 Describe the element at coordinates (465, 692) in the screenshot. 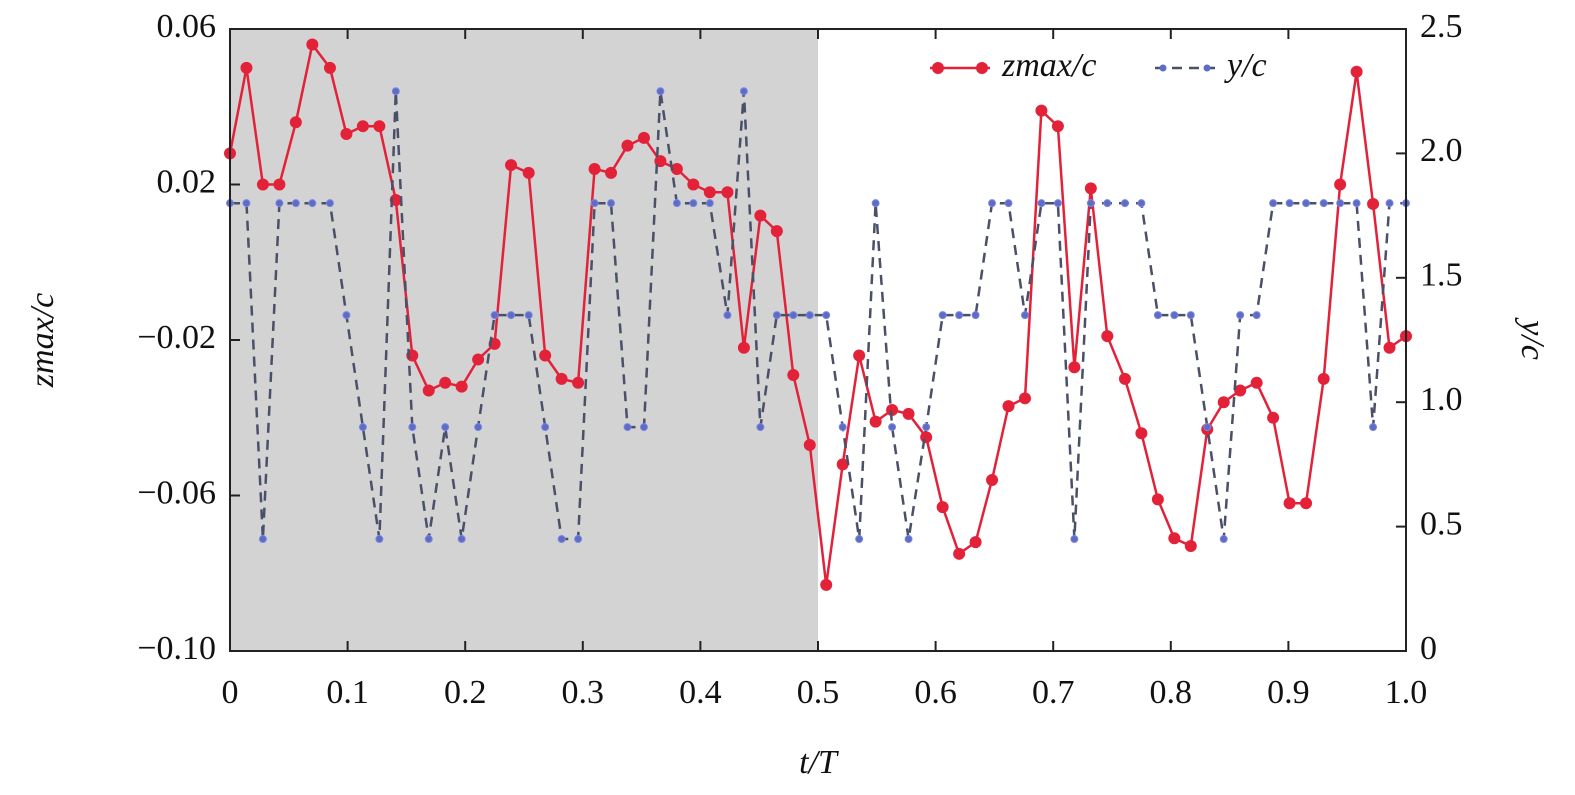

I see `x-tick-label: 0.2` at that location.